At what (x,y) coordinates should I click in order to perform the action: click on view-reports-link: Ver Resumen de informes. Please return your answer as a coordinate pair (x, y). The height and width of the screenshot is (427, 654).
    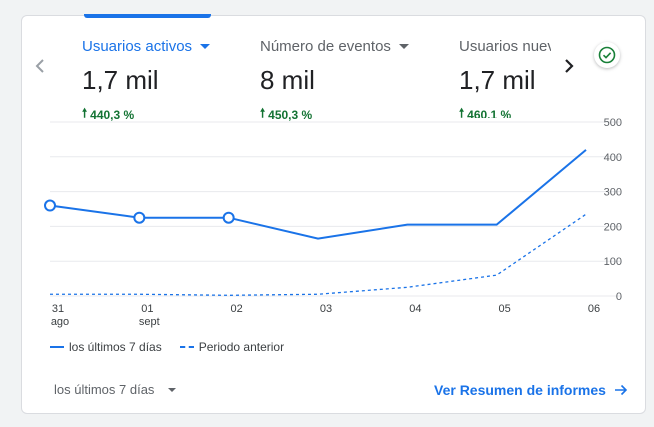
    Looking at the image, I should click on (531, 390).